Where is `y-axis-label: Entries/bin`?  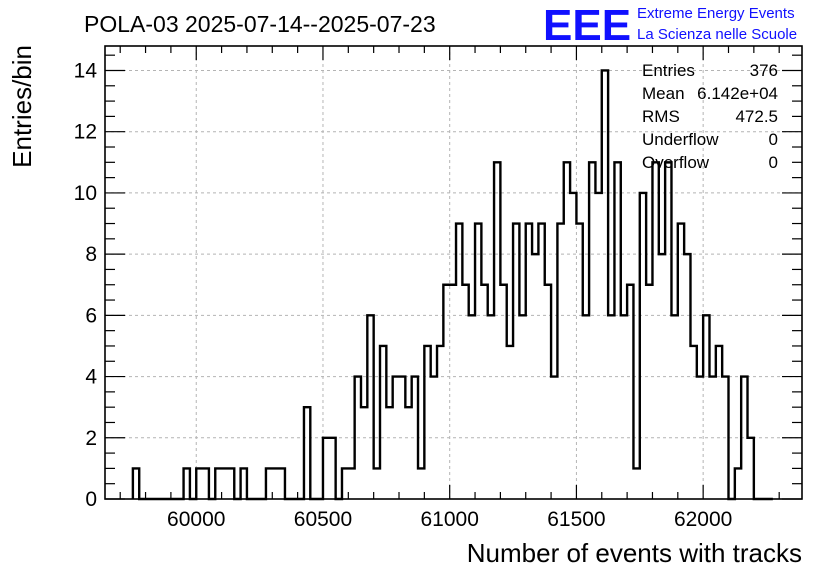
y-axis-label: Entries/bin is located at coordinates (22, 106).